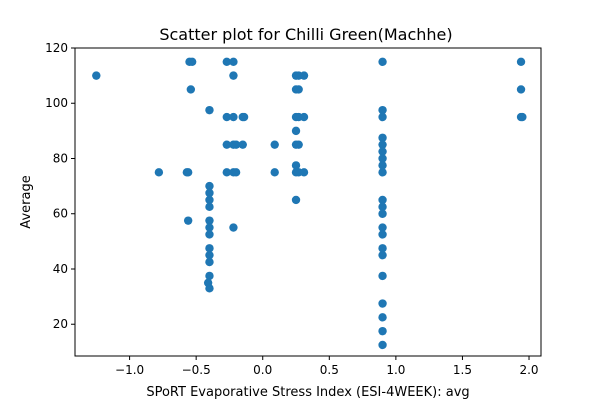  Describe the element at coordinates (60, 269) in the screenshot. I see `y-tick-label: 40` at that location.